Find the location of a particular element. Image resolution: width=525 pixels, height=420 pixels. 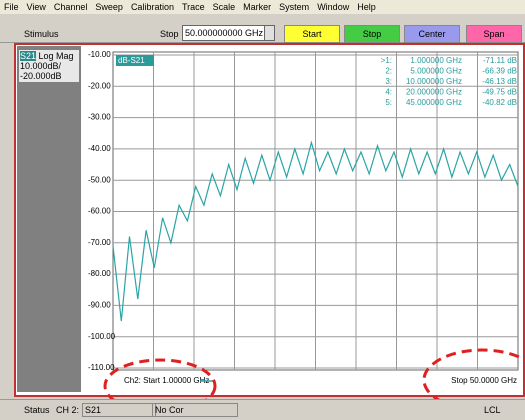

status-correction: No Cor is located at coordinates (195, 410).